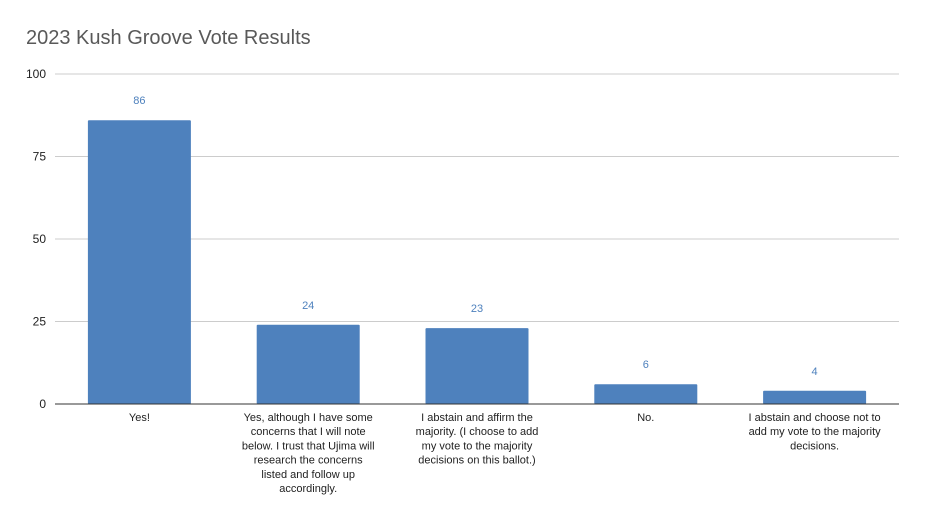 The height and width of the screenshot is (520, 925). Describe the element at coordinates (477, 309) in the screenshot. I see `data-label: 23` at that location.